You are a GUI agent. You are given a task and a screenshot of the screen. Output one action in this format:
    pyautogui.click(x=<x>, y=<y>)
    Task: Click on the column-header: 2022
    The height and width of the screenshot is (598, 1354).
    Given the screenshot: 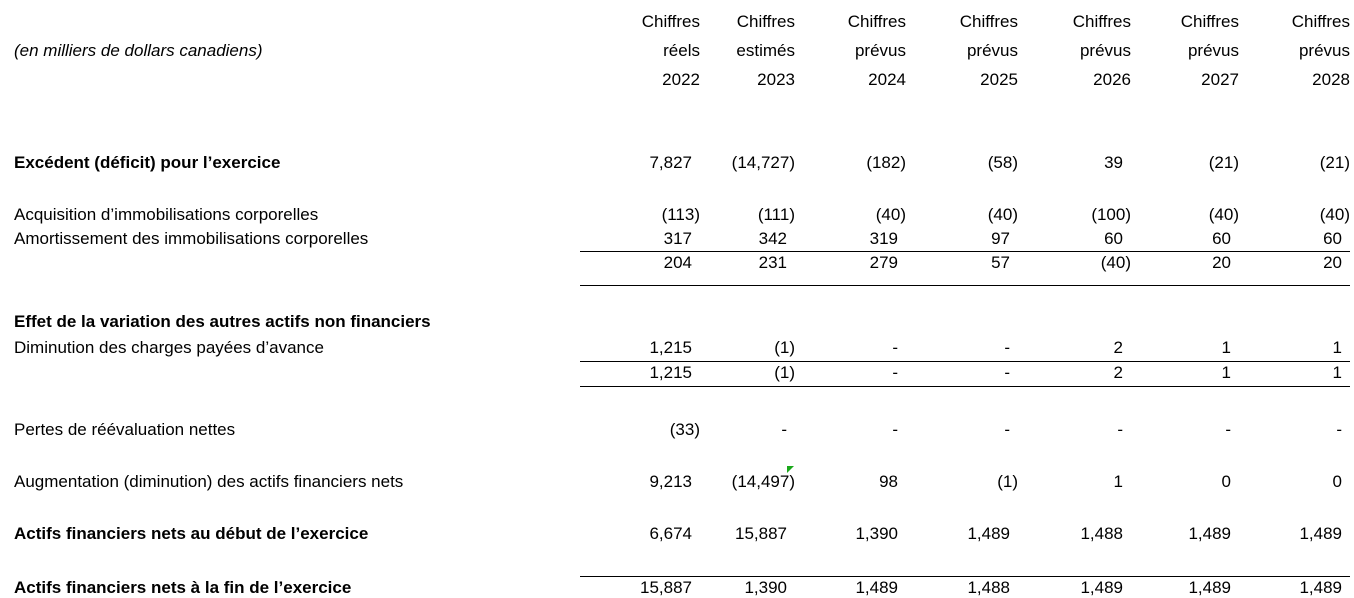 What is the action you would take?
    pyautogui.click(x=681, y=79)
    